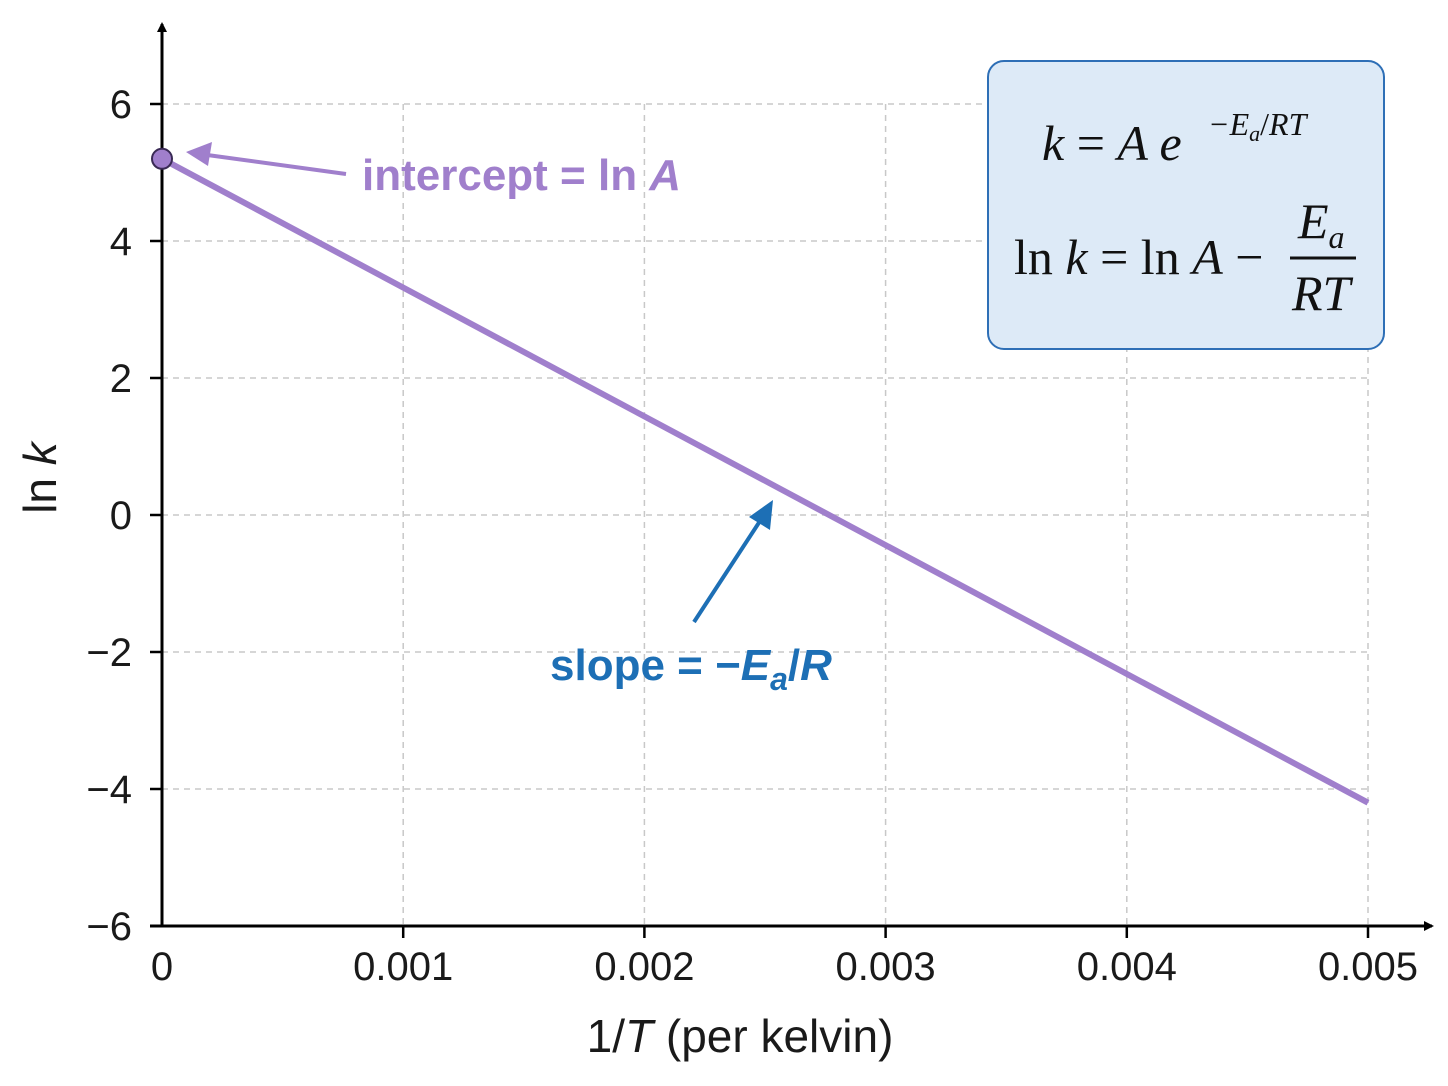 This screenshot has height=1086, width=1448. What do you see at coordinates (1112, 143) in the screenshot?
I see `arrhenius-equation: k = A e` at bounding box center [1112, 143].